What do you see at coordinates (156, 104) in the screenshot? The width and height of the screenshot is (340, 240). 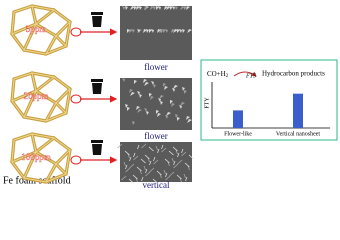 I see `sem-background` at bounding box center [156, 104].